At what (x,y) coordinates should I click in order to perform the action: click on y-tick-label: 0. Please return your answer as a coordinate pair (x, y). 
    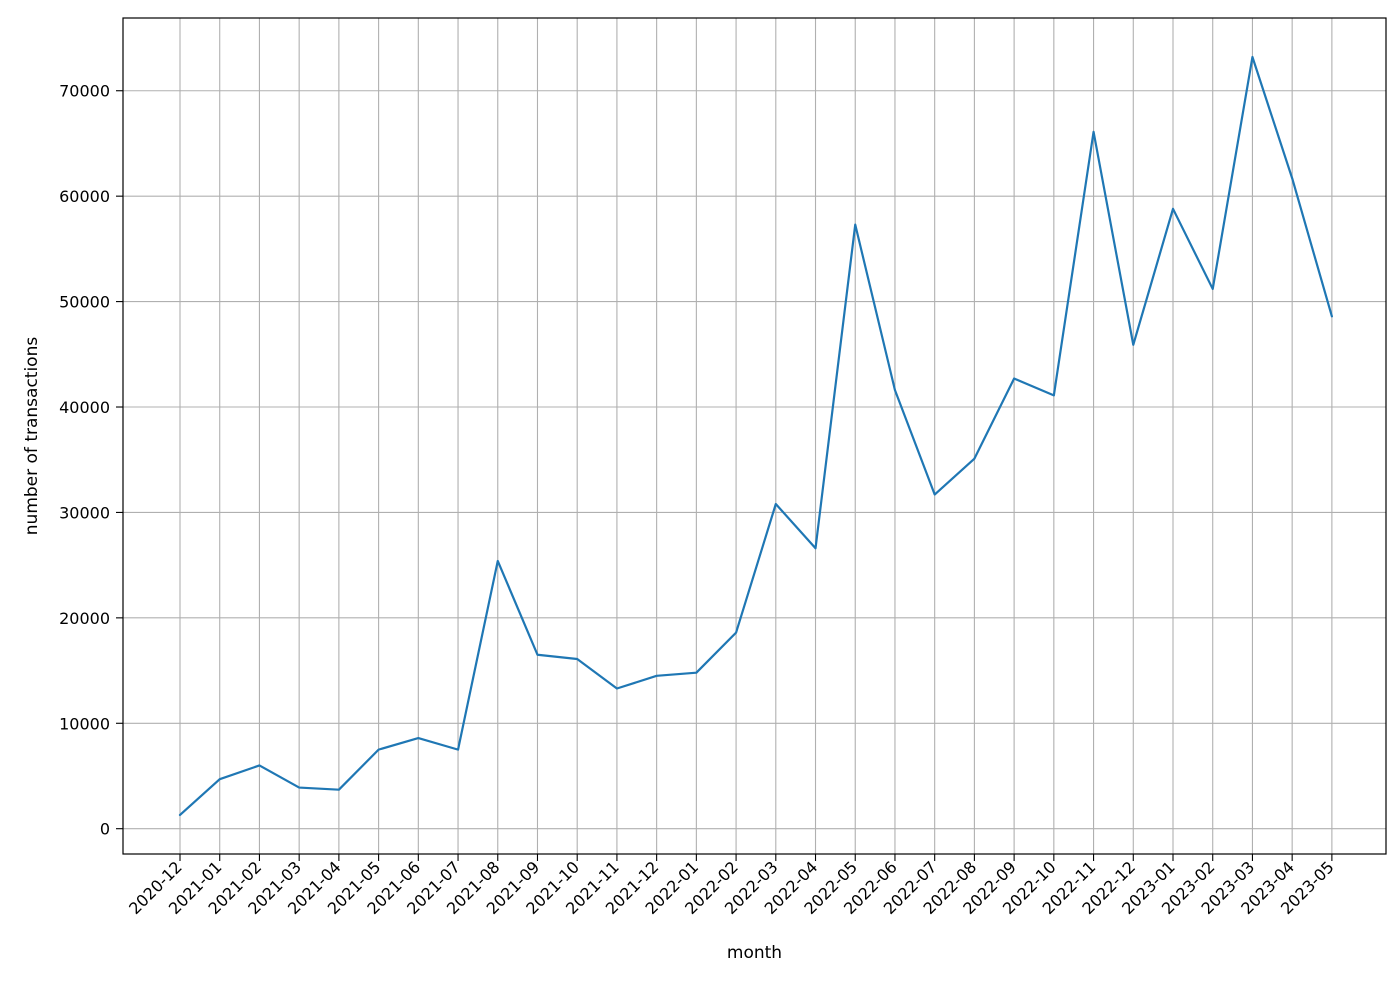
    Looking at the image, I should click on (105, 829).